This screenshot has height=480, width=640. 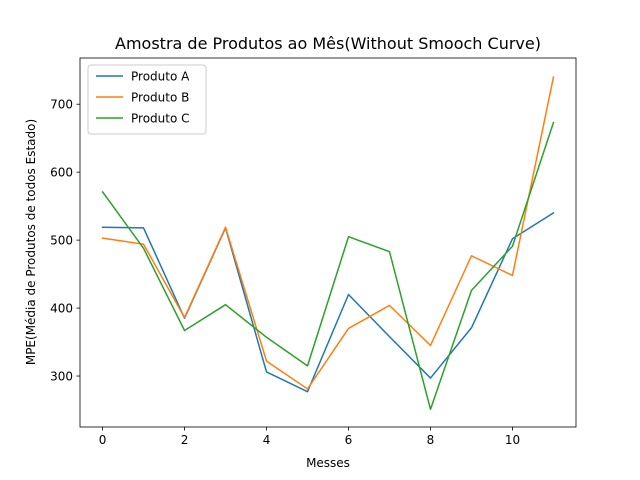 What do you see at coordinates (61, 241) in the screenshot?
I see `y-tick-label: 500` at bounding box center [61, 241].